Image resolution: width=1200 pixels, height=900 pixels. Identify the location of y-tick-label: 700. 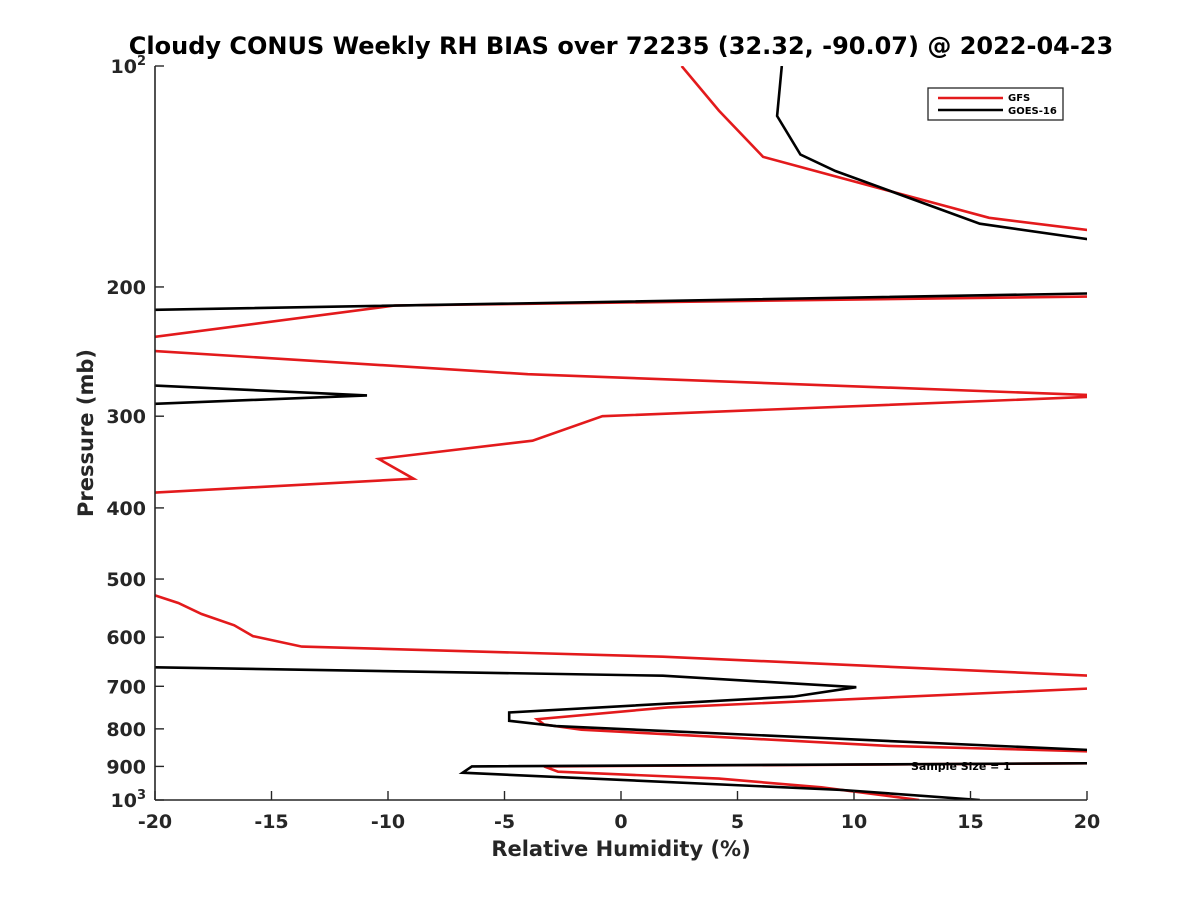
(126, 687).